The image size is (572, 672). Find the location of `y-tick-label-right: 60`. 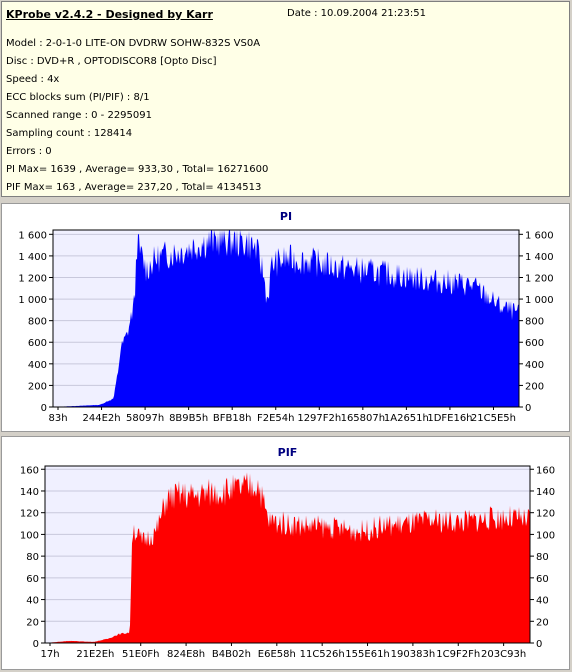

y-tick-label-right: 60 is located at coordinates (542, 579).